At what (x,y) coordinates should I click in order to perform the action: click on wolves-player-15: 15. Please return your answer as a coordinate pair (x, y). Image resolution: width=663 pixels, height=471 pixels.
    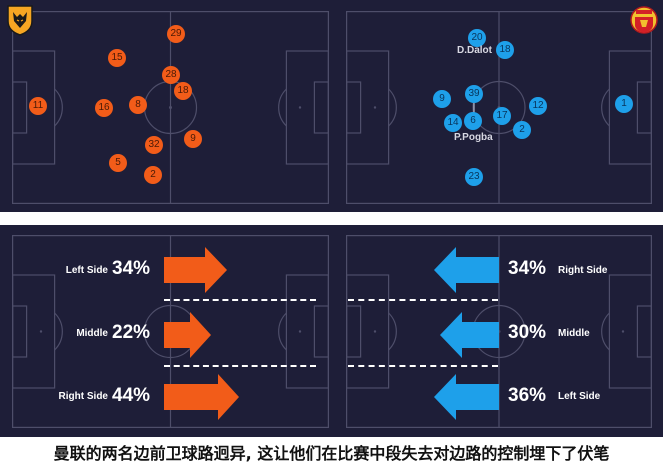
    Looking at the image, I should click on (117, 58).